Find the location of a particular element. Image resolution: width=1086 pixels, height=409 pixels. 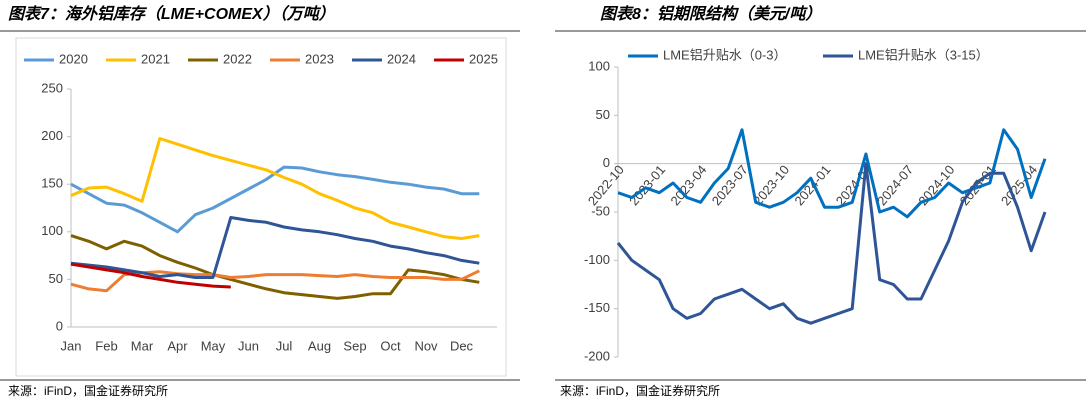

x-tick-label: Jun is located at coordinates (248, 345).